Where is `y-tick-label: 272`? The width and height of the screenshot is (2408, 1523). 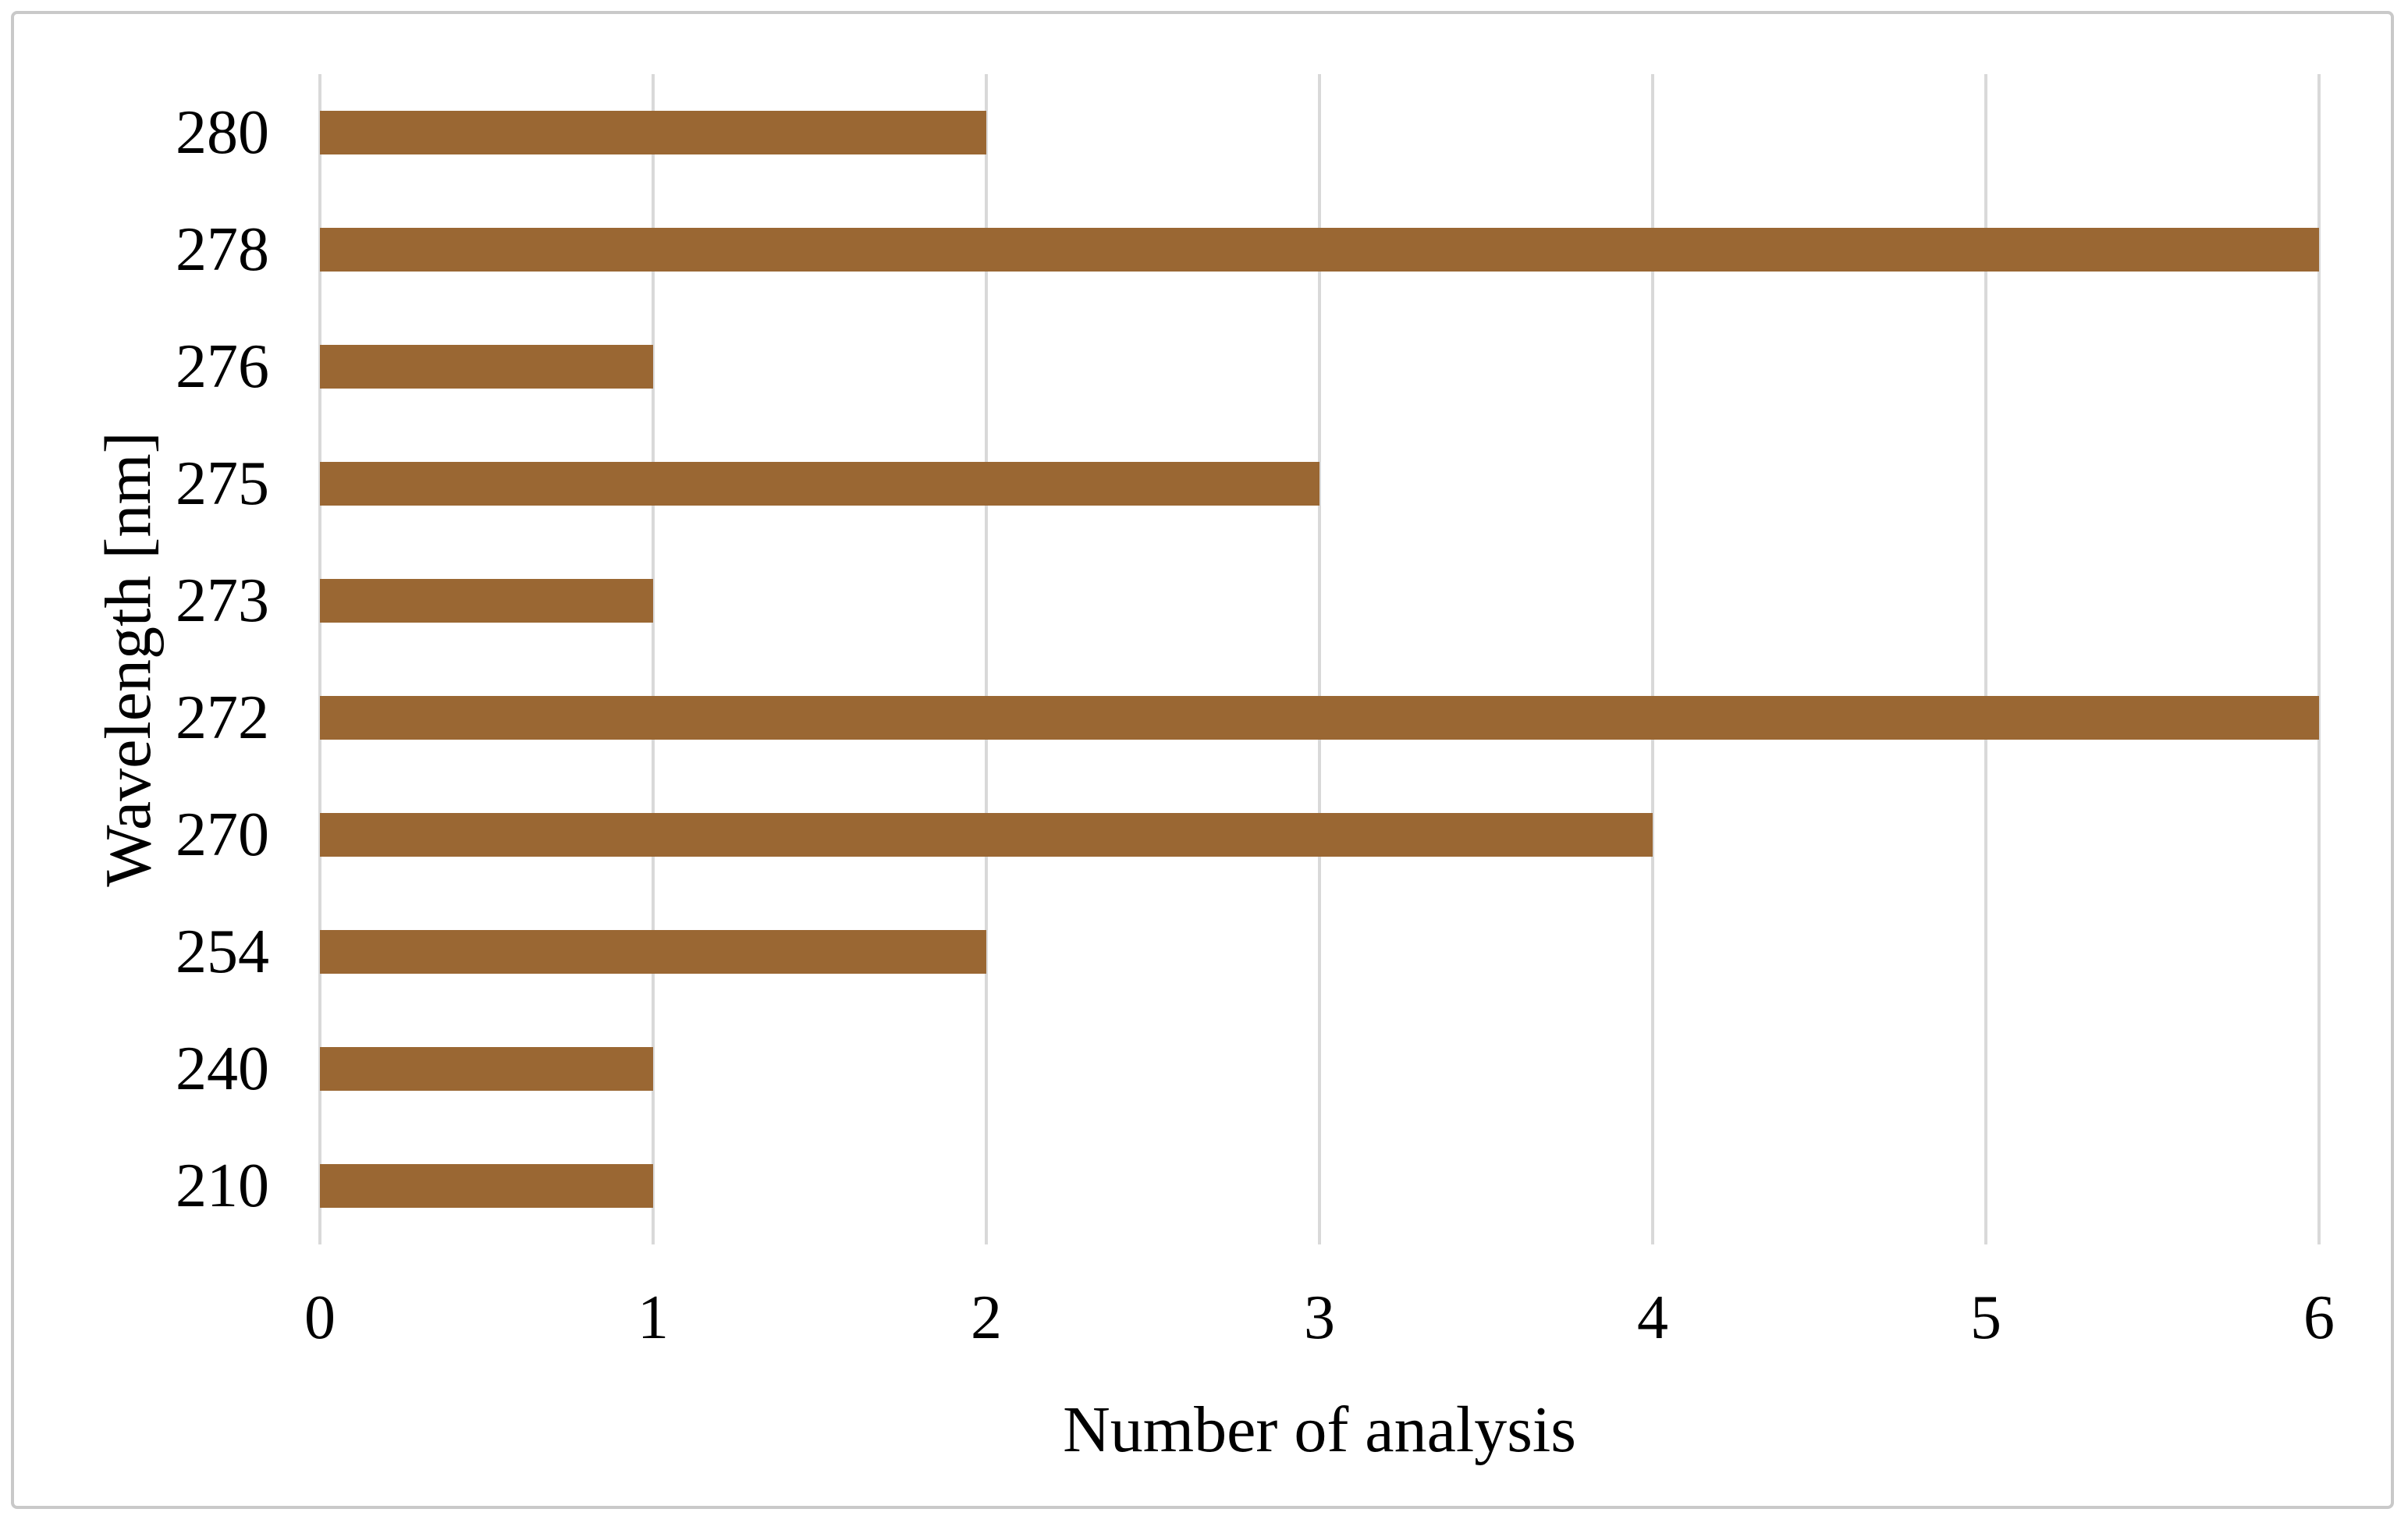
y-tick-label: 272 is located at coordinates (222, 717).